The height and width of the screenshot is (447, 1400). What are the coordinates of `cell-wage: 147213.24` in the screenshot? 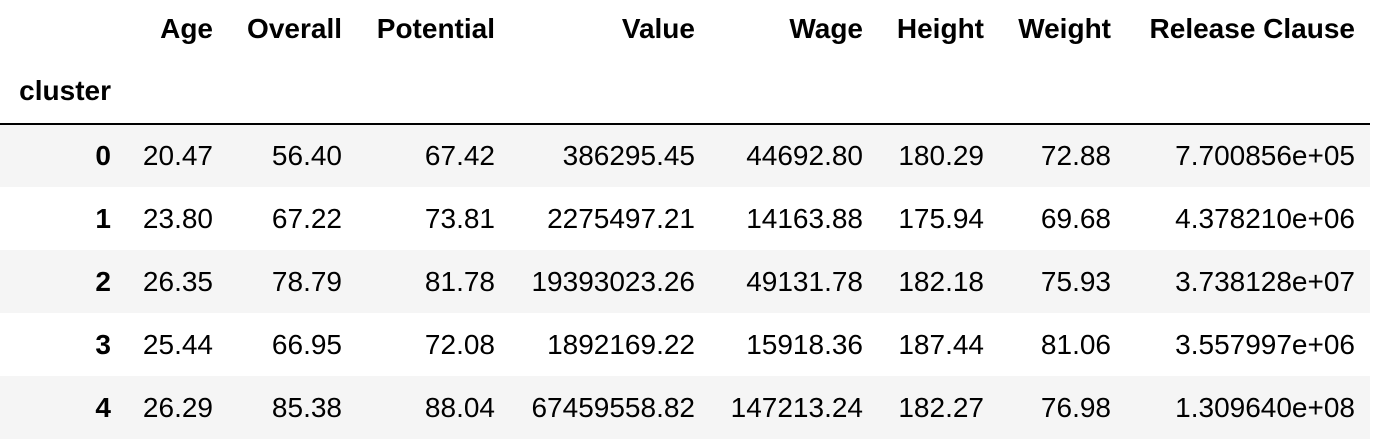 It's located at (796, 407).